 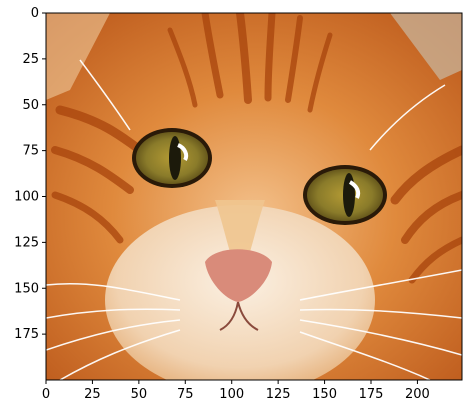 I want to click on left-eye, so click(x=172, y=158).